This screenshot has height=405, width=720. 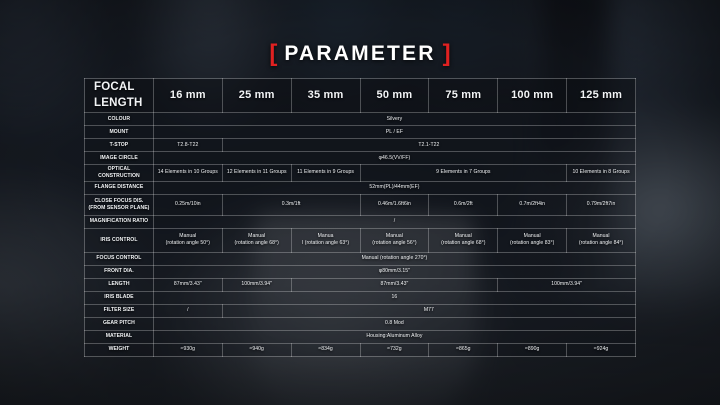 What do you see at coordinates (119, 221) in the screenshot?
I see `row-label-7: MAGNIFICATION RATIO` at bounding box center [119, 221].